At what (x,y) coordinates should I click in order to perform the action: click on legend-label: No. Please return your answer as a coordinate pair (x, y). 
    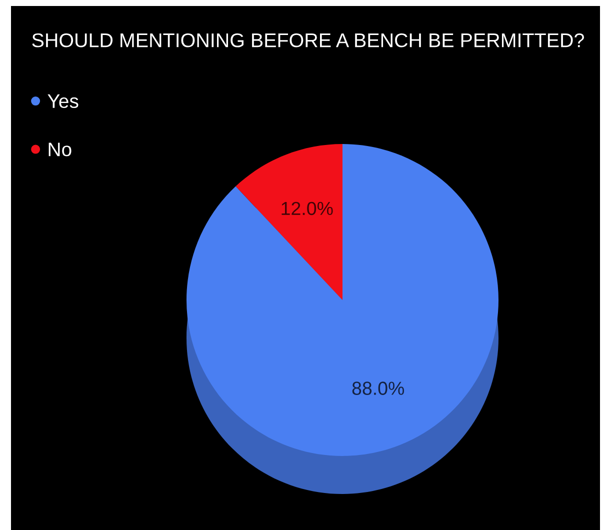
    Looking at the image, I should click on (60, 149).